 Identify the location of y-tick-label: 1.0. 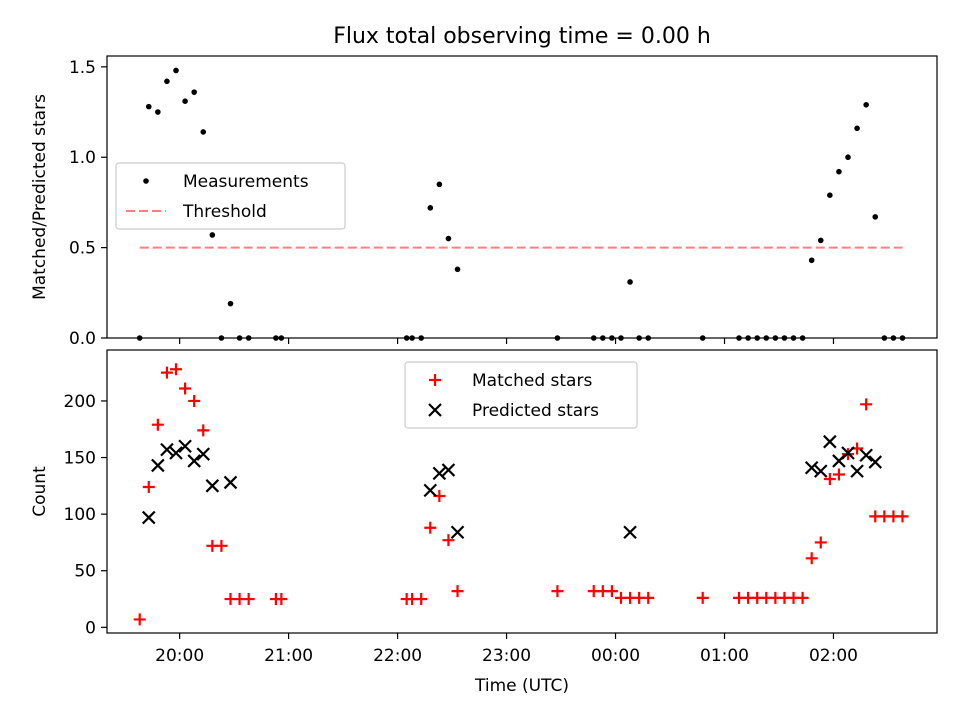
(82, 158).